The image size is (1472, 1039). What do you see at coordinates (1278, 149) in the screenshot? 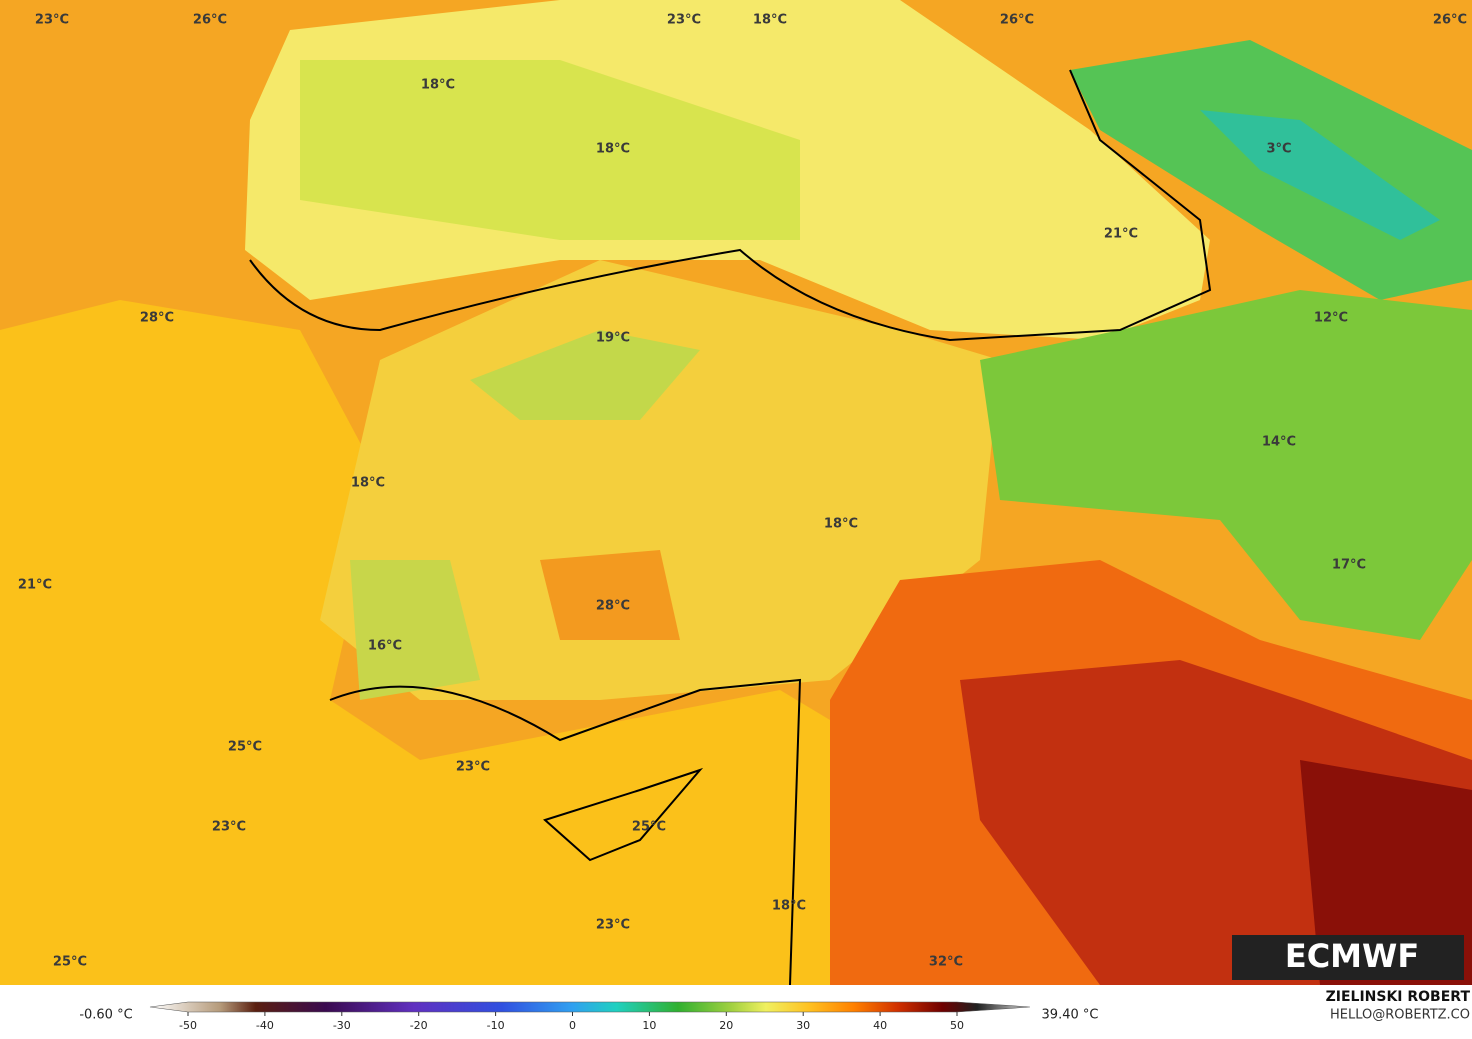
I see `temperature-label: 3°C` at bounding box center [1278, 149].